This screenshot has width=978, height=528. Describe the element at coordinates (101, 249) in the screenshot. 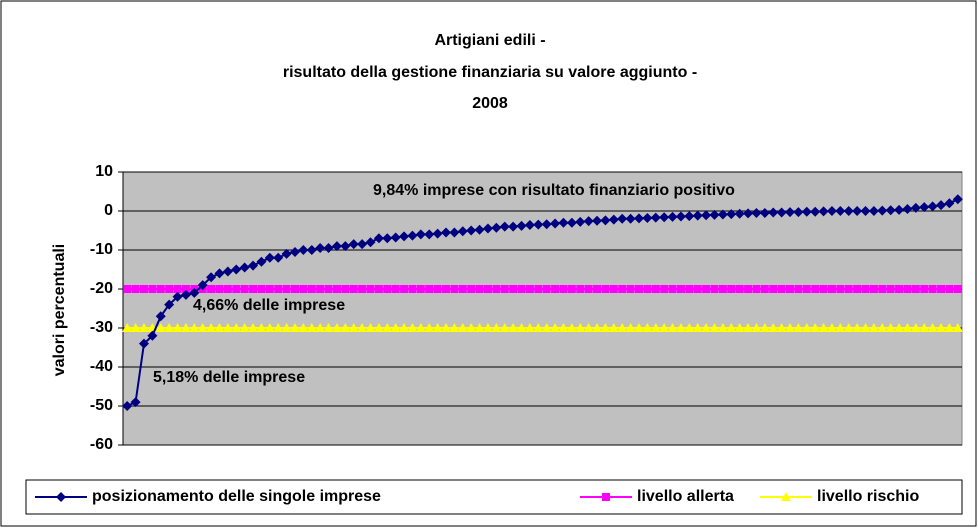

I see `y-tick-label: -10` at that location.